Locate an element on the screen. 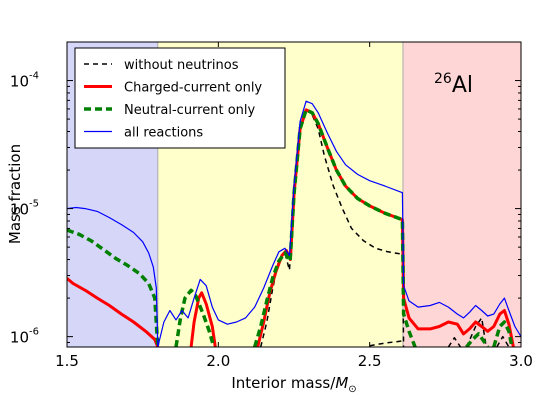 The width and height of the screenshot is (552, 417). y-tick-label: 10⁻⁴ is located at coordinates (24, 81).